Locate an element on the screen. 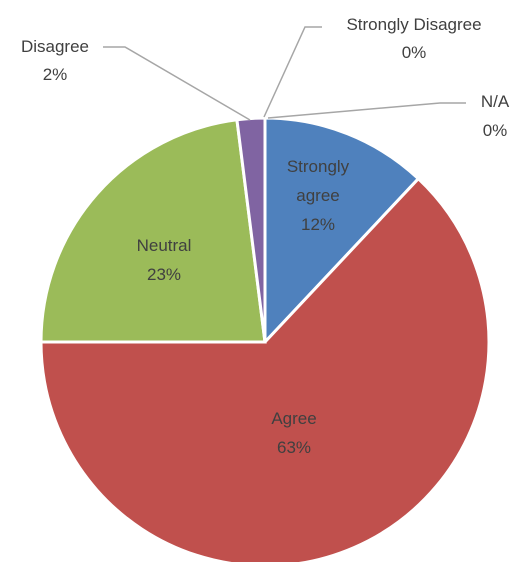  slice-percent-agree: 63% is located at coordinates (294, 447).